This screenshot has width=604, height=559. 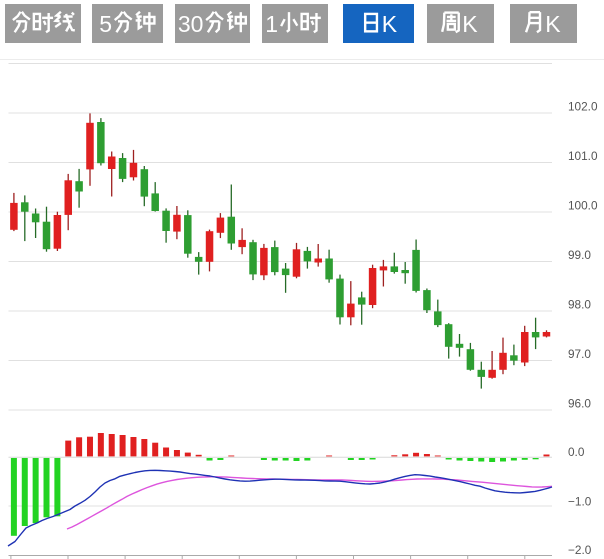 I want to click on svg-text: 96.0, so click(x=579, y=404).